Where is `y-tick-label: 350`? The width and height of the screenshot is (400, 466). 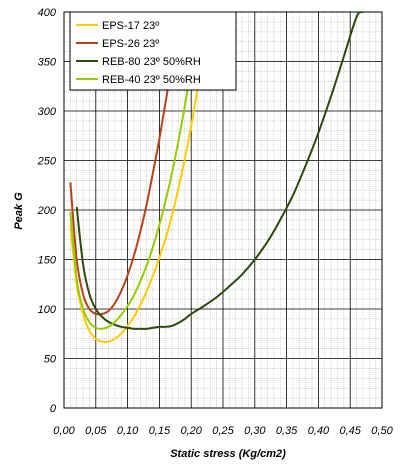 y-tick-label: 350 is located at coordinates (47, 63).